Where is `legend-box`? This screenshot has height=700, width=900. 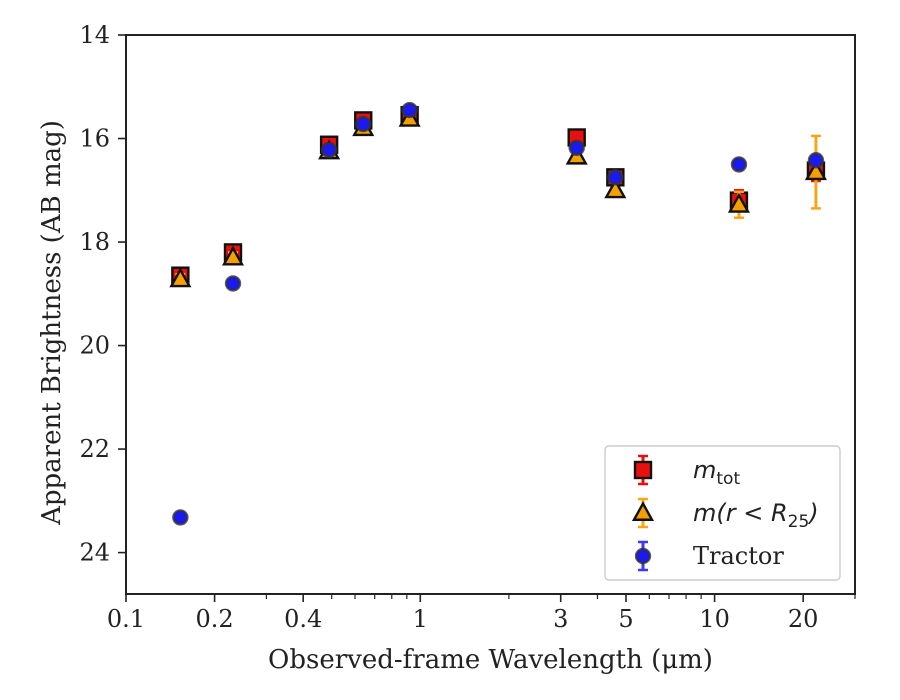
legend-box is located at coordinates (722, 513).